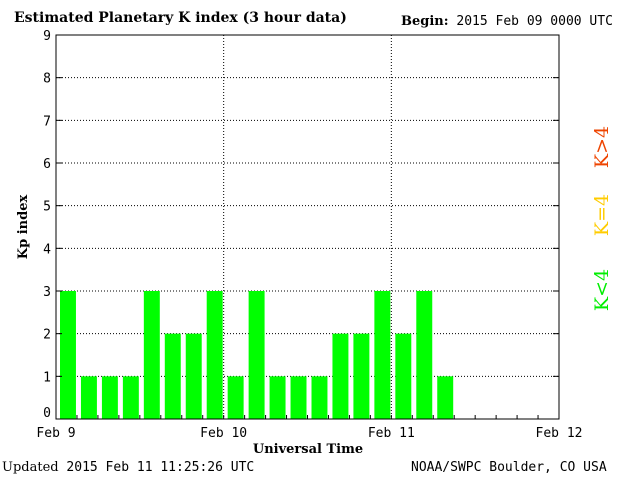 The image size is (640, 480). What do you see at coordinates (223, 433) in the screenshot?
I see `x-tick-label-1: Feb 10` at bounding box center [223, 433].